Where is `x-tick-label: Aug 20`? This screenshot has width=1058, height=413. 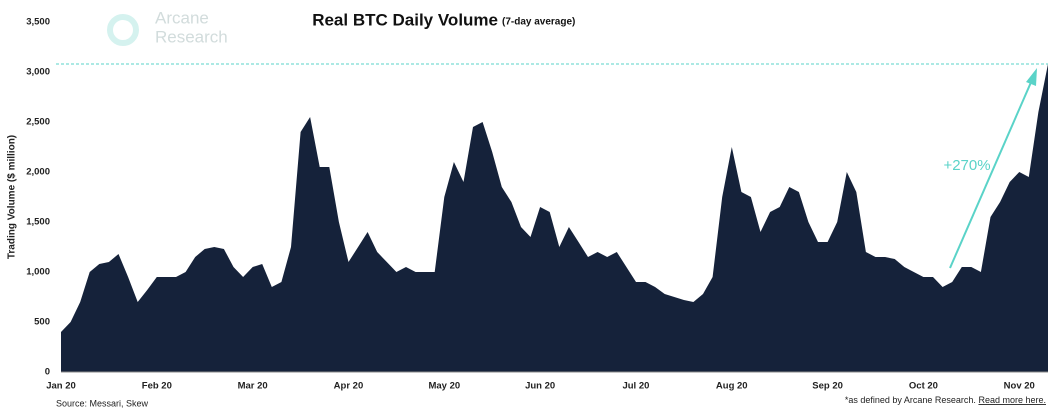 x-tick-label: Aug 20 is located at coordinates (732, 386).